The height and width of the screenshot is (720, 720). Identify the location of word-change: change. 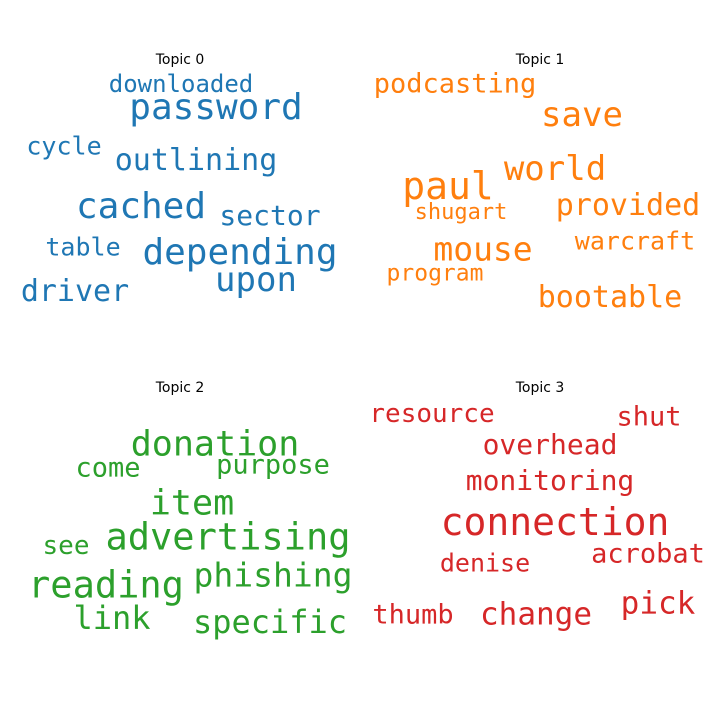
(536, 614).